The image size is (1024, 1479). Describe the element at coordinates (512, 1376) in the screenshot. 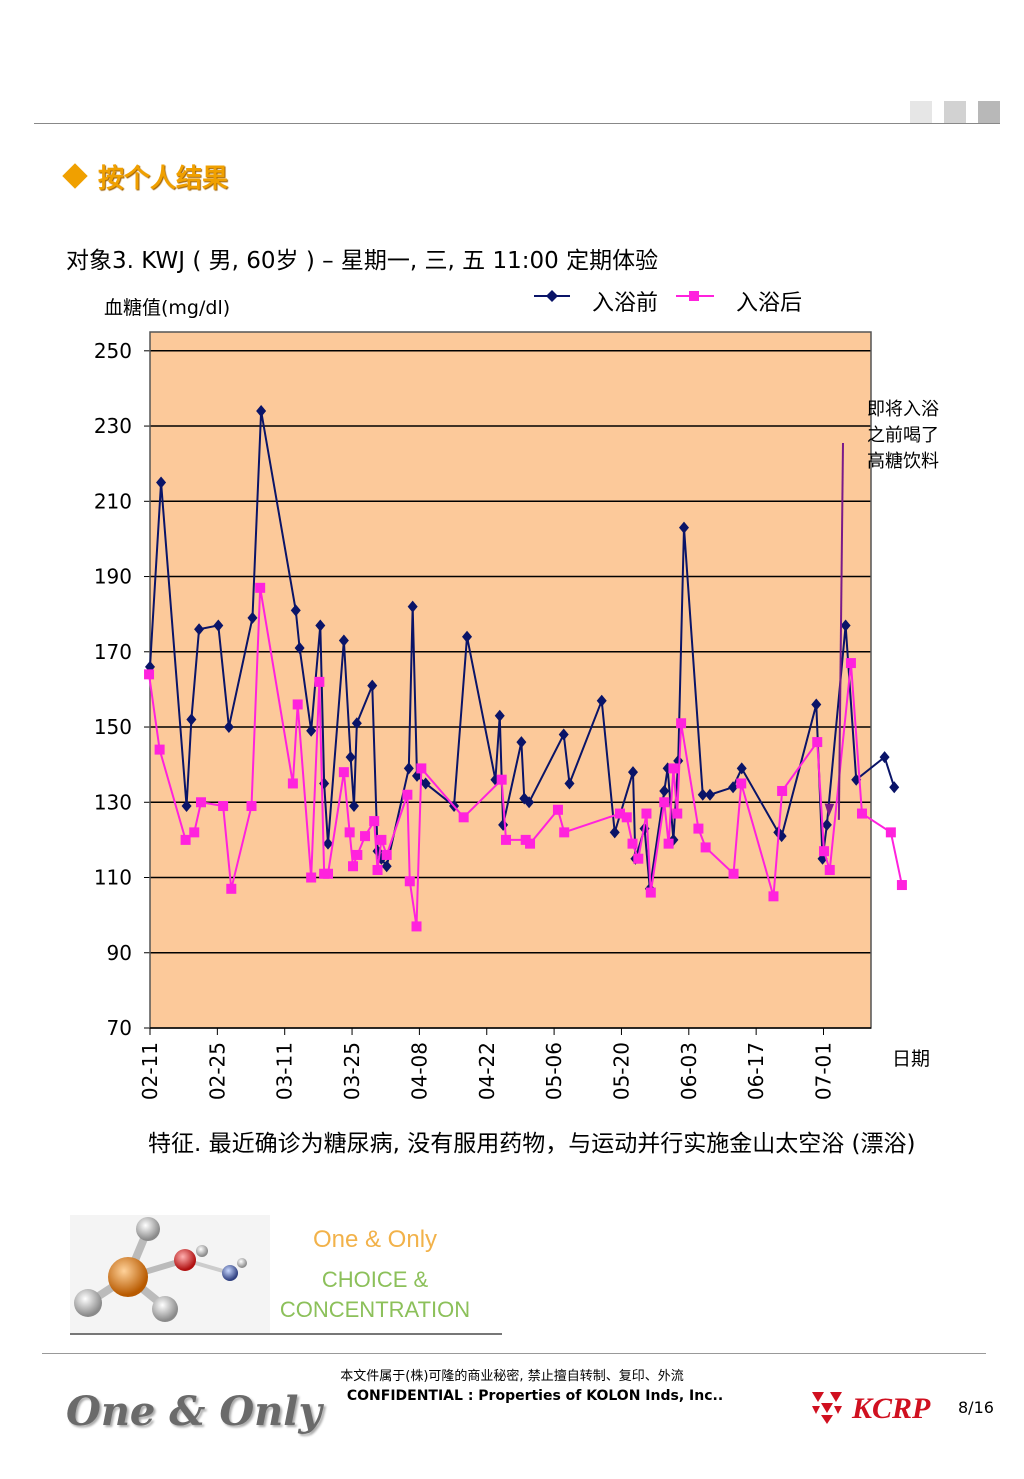

I see `confidential-notice-cn: 本文件属于(株)可隆的商业秘密, 禁止擅自转制、复印、外流` at that location.